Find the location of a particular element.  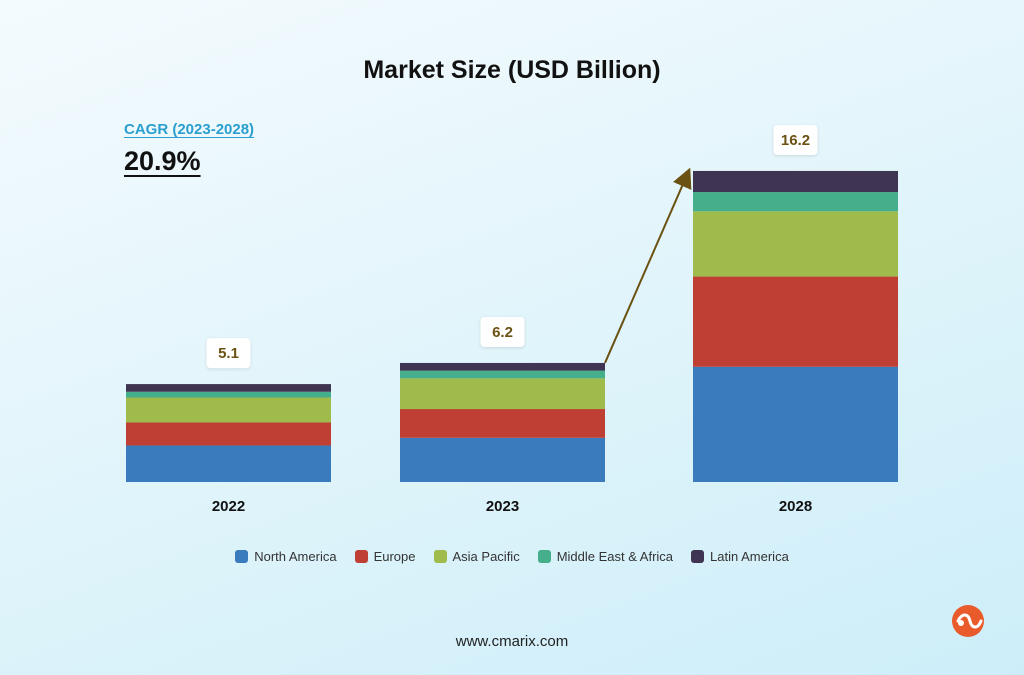

cagr-value: 20.9% is located at coordinates (162, 161).